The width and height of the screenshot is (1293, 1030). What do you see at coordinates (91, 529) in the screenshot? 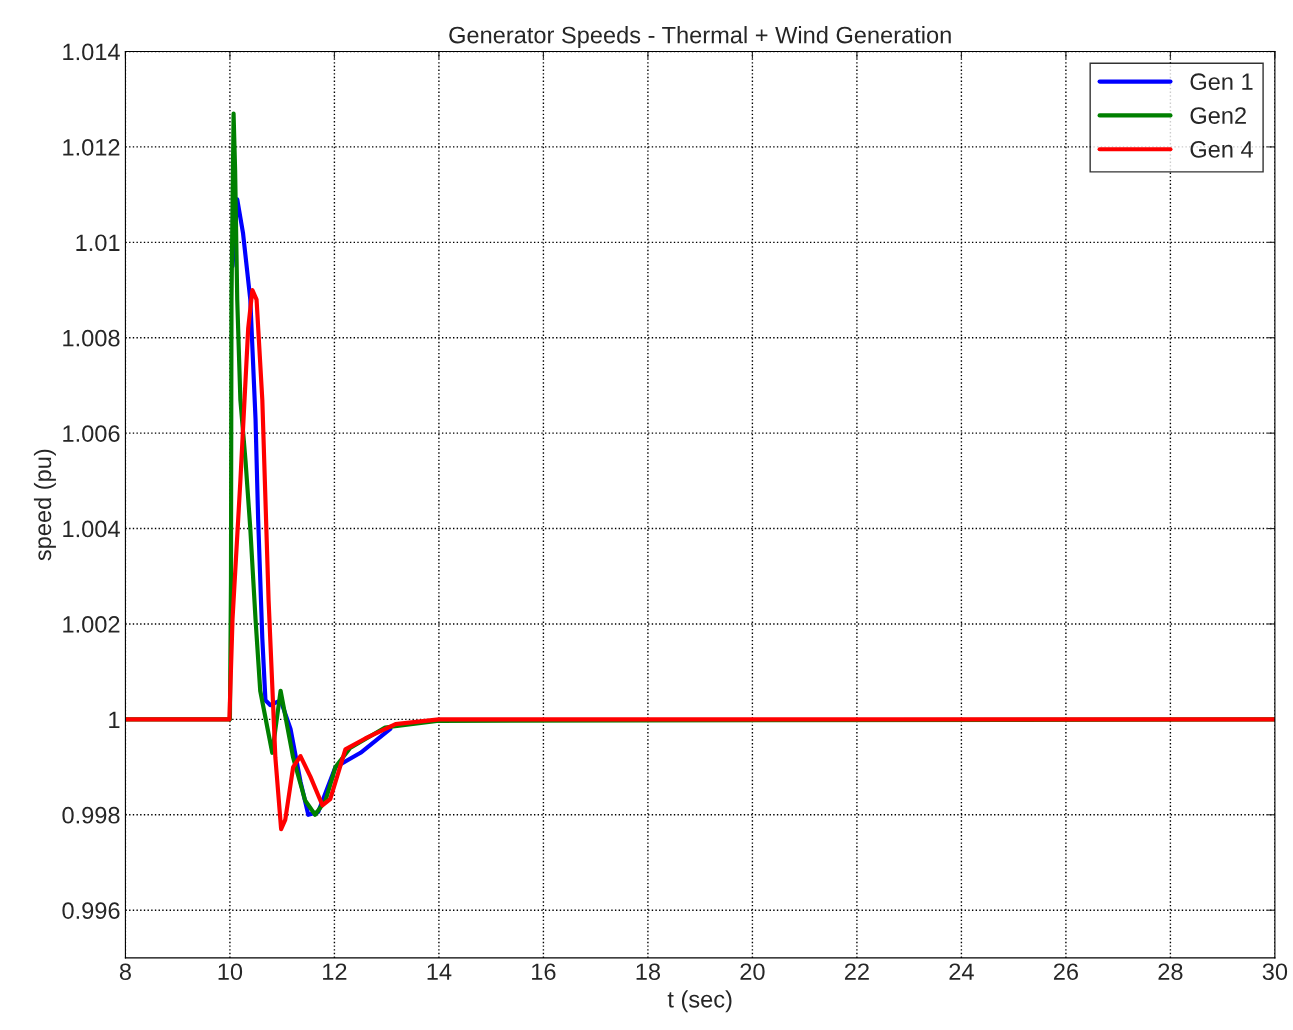
I see `y-tick-label: 1.004` at bounding box center [91, 529].